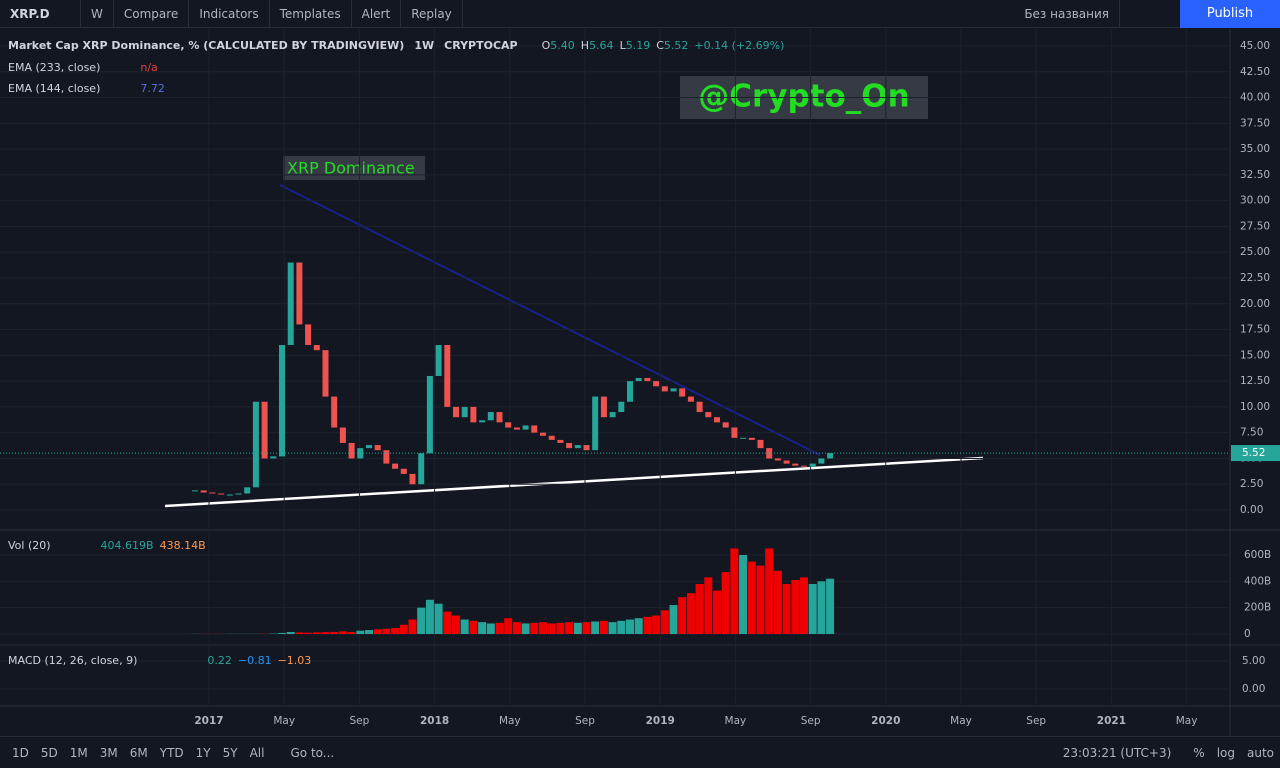 This screenshot has width=1280, height=768. What do you see at coordinates (138, 752) in the screenshot?
I see `range-button: 6M` at bounding box center [138, 752].